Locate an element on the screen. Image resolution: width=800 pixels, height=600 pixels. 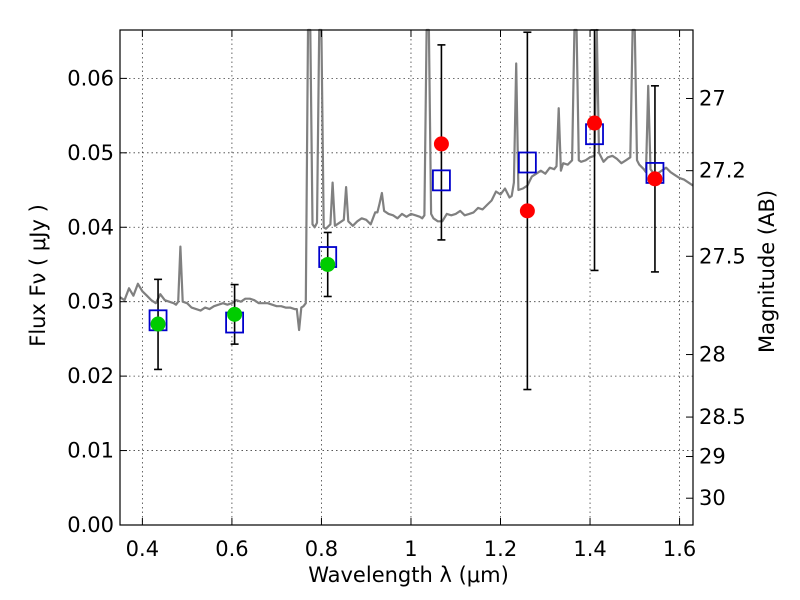
y-tick-label: 0.01 is located at coordinates (90, 451).